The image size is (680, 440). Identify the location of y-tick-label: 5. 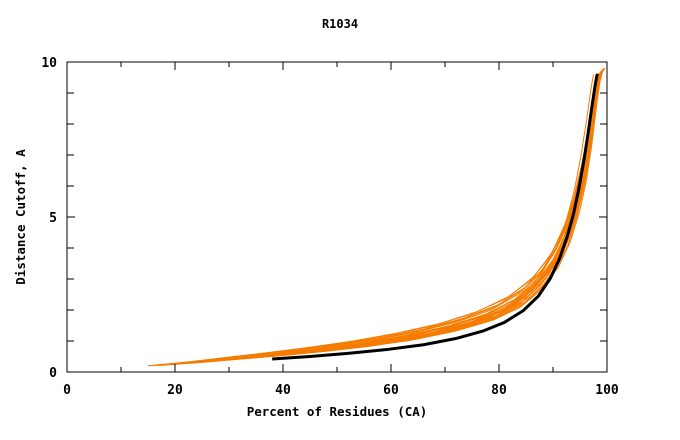
(53, 218).